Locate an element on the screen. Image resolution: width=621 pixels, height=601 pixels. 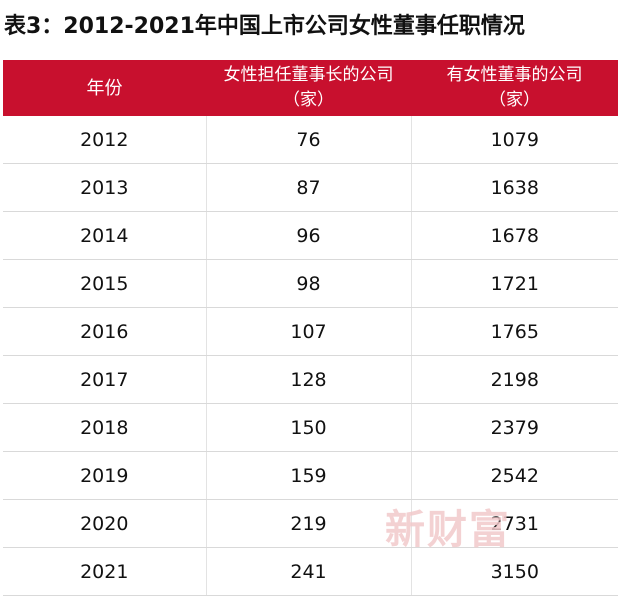
table-row: 2020 219 2731 is located at coordinates (310, 523).